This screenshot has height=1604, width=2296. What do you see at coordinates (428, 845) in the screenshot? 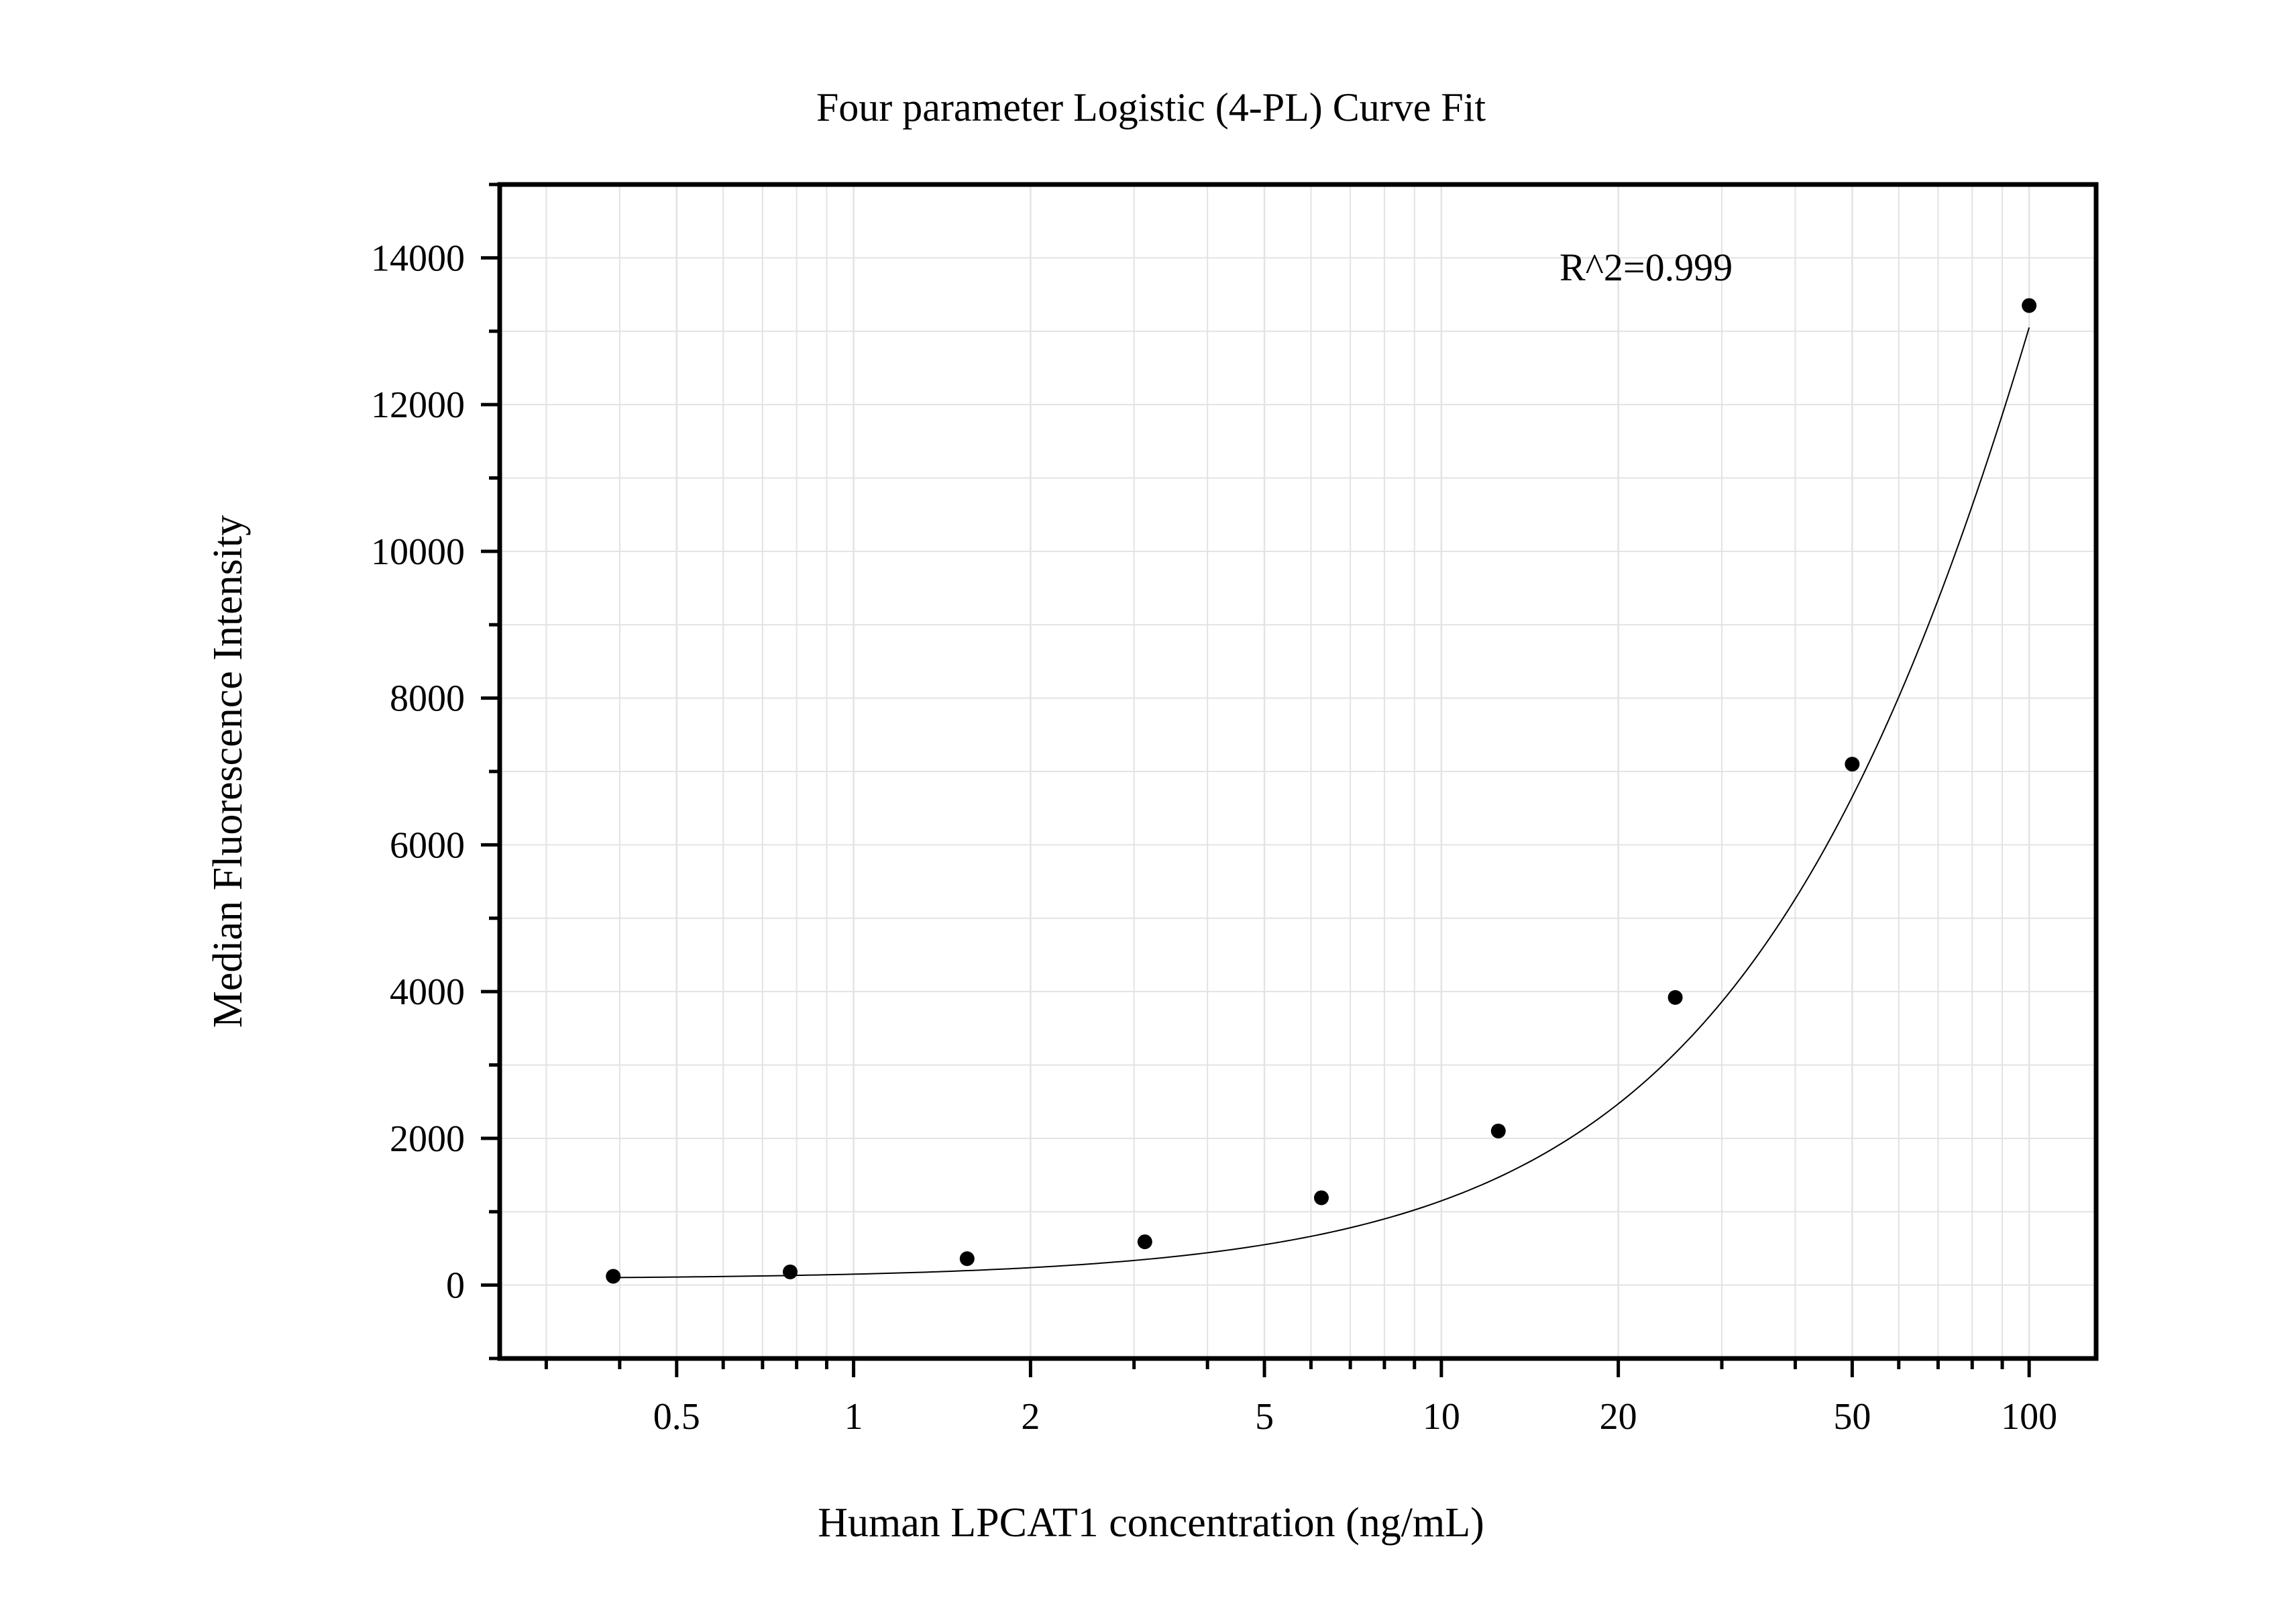
I see `y-tick-label: 6000` at bounding box center [428, 845].